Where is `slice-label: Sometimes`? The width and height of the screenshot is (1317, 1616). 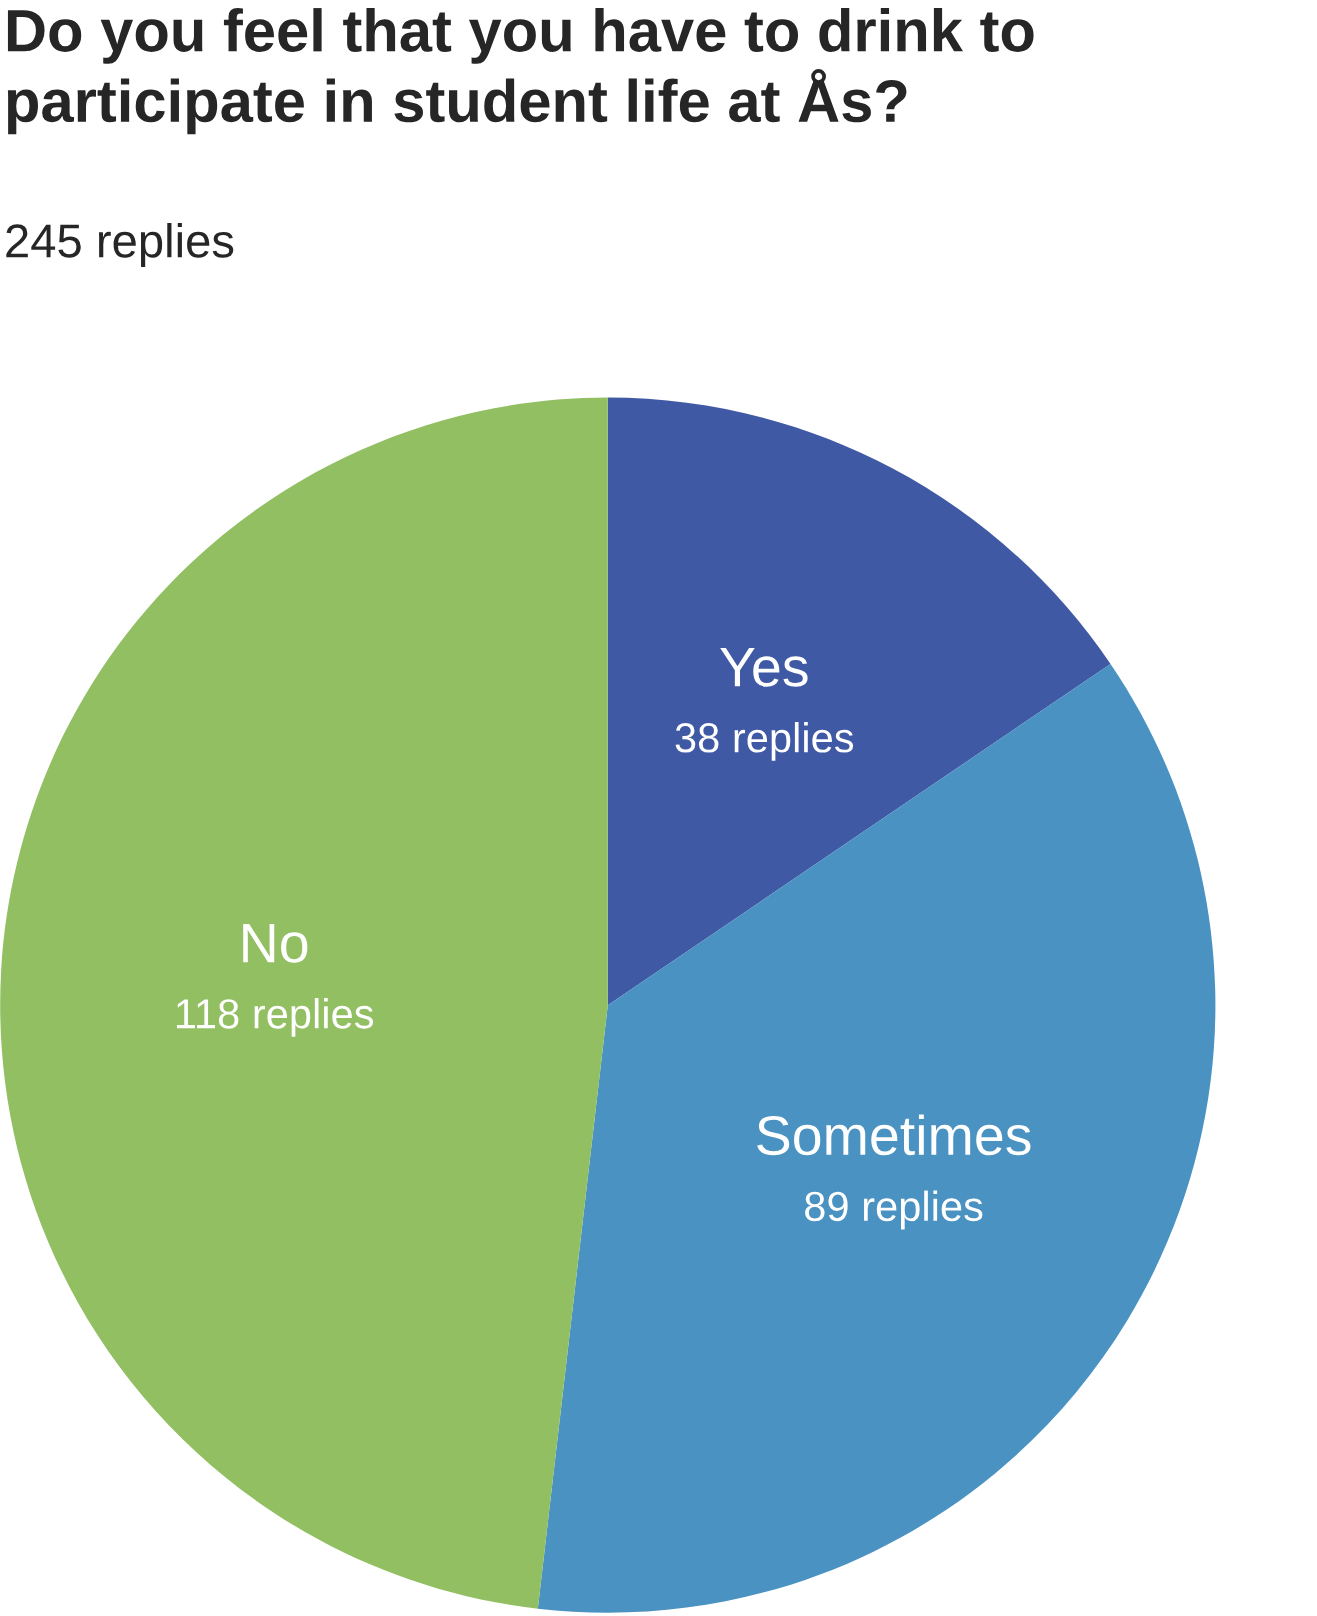 slice-label: Sometimes is located at coordinates (894, 1135).